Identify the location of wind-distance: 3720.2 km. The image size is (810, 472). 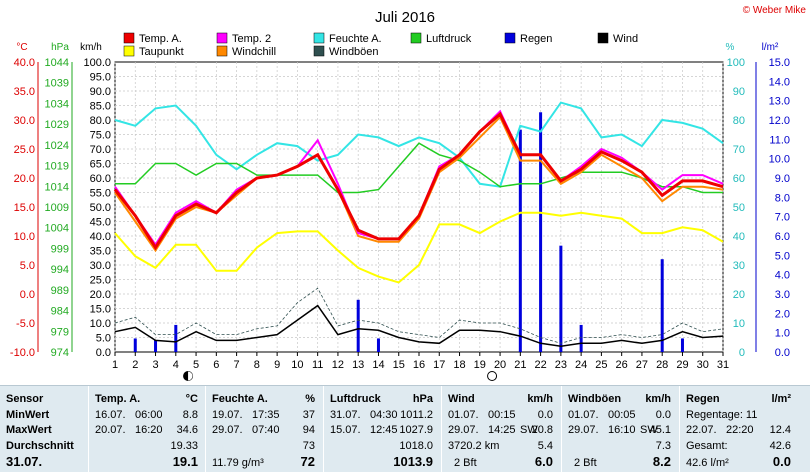
(474, 446).